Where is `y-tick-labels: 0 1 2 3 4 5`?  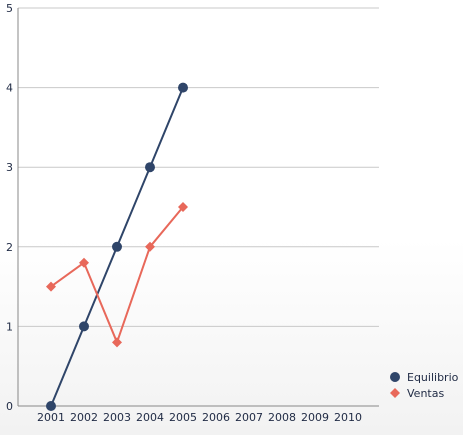 y-tick-labels: 0 1 2 3 4 5 is located at coordinates (9, 207).